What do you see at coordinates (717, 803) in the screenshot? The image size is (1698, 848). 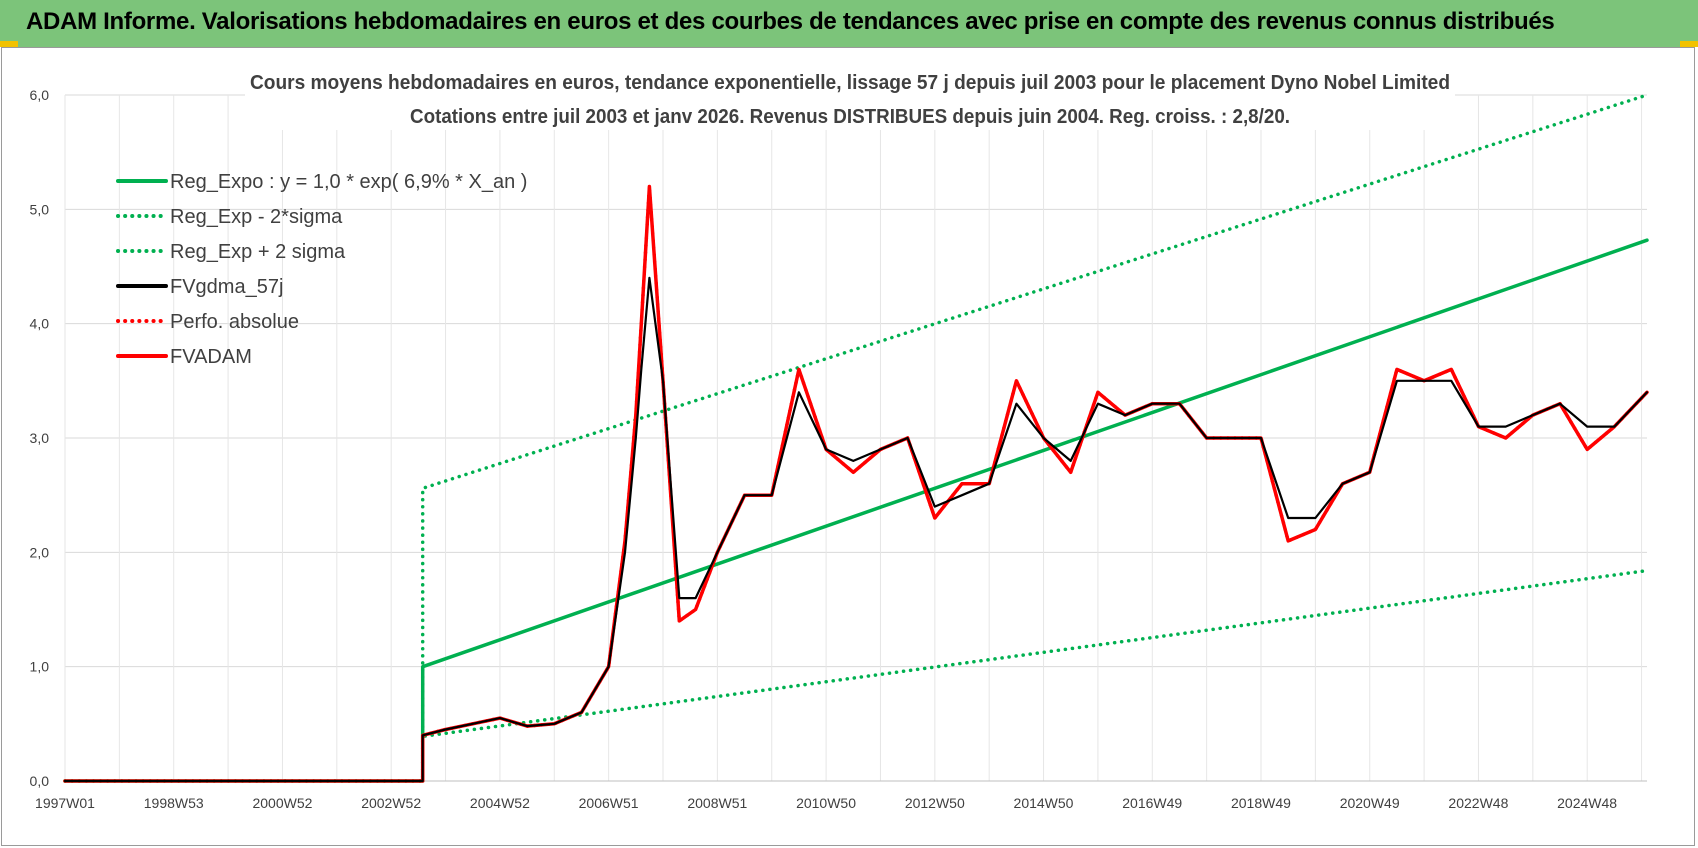 I see `x-tick-label: 2008W51` at bounding box center [717, 803].